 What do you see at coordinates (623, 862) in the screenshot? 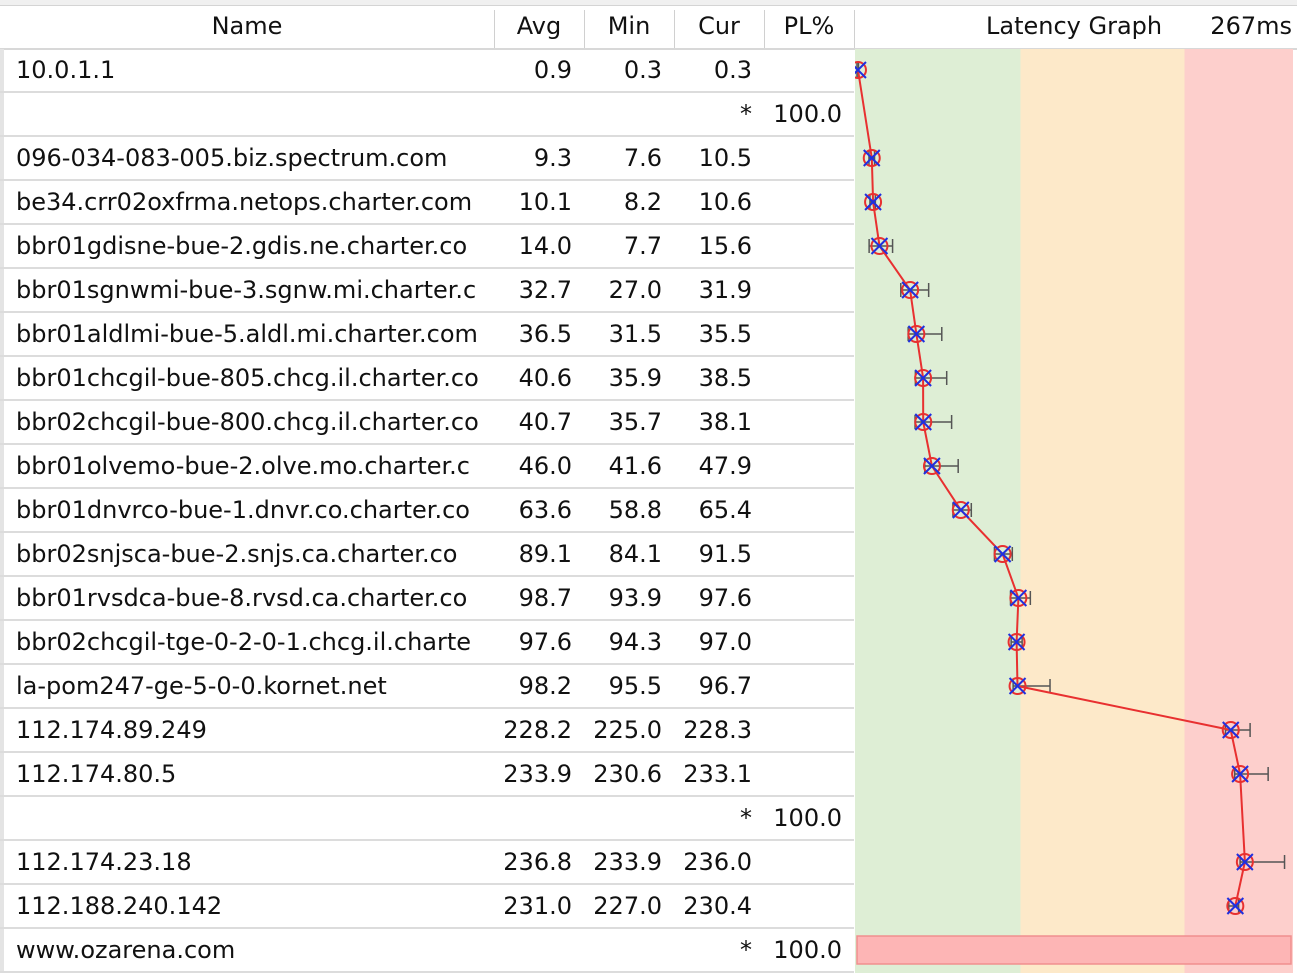
I see `hop-min: 233.9` at bounding box center [623, 862].